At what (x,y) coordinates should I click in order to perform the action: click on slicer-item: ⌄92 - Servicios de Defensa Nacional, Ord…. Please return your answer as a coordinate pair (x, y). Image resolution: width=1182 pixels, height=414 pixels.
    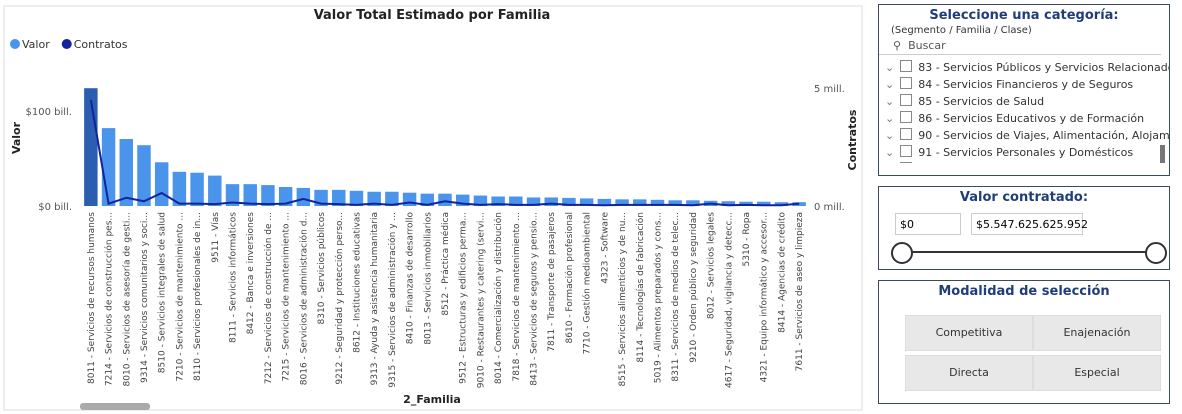
    Looking at the image, I should click on (1024, 162).